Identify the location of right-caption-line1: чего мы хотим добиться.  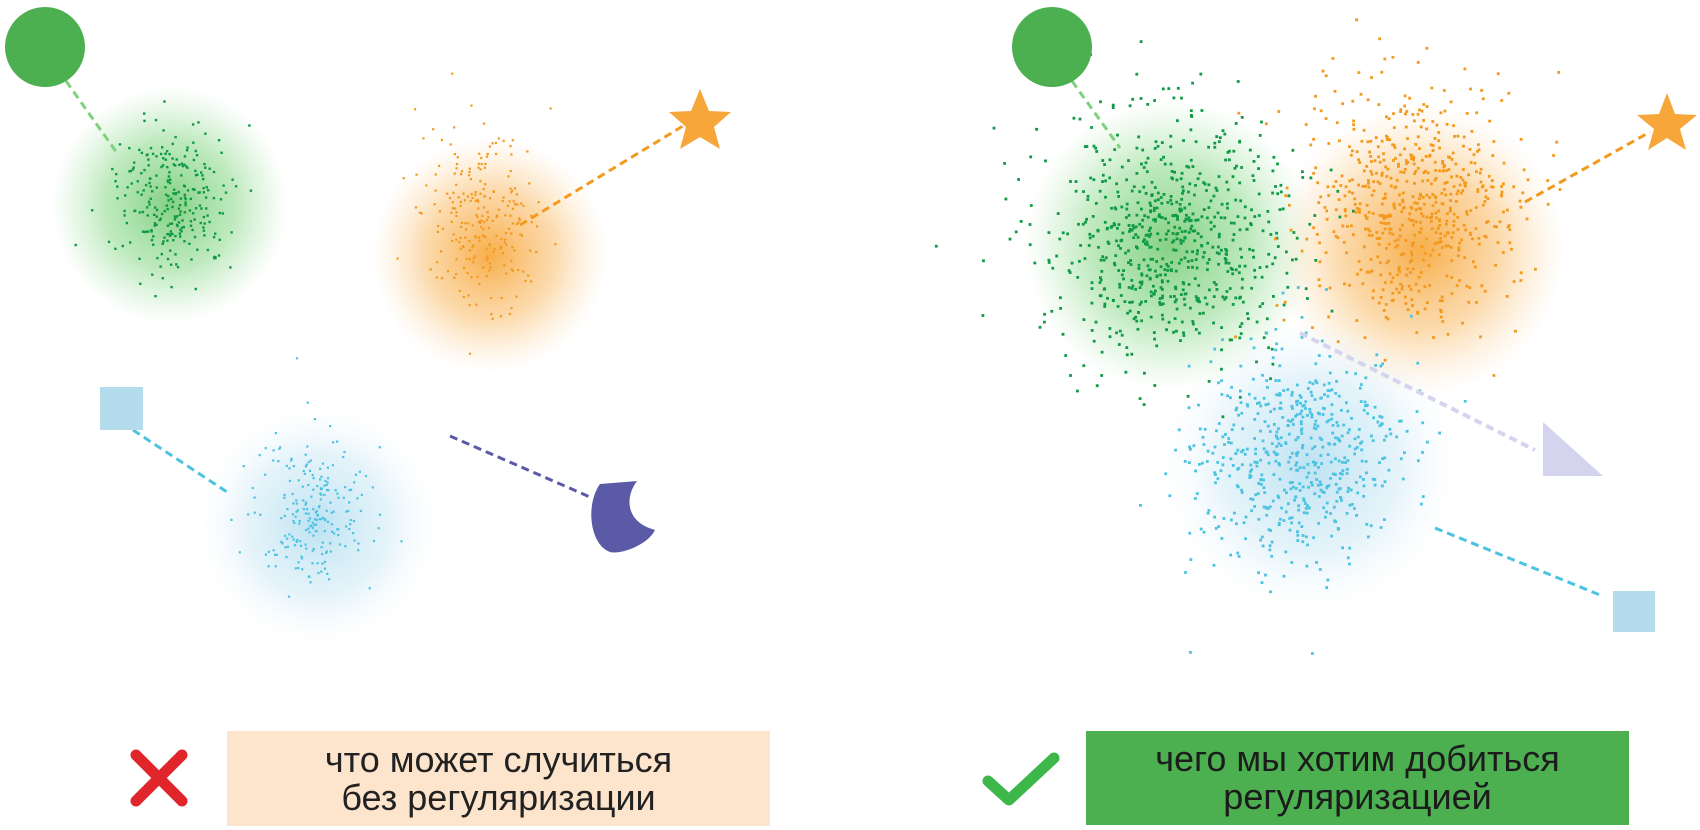
(1357, 758).